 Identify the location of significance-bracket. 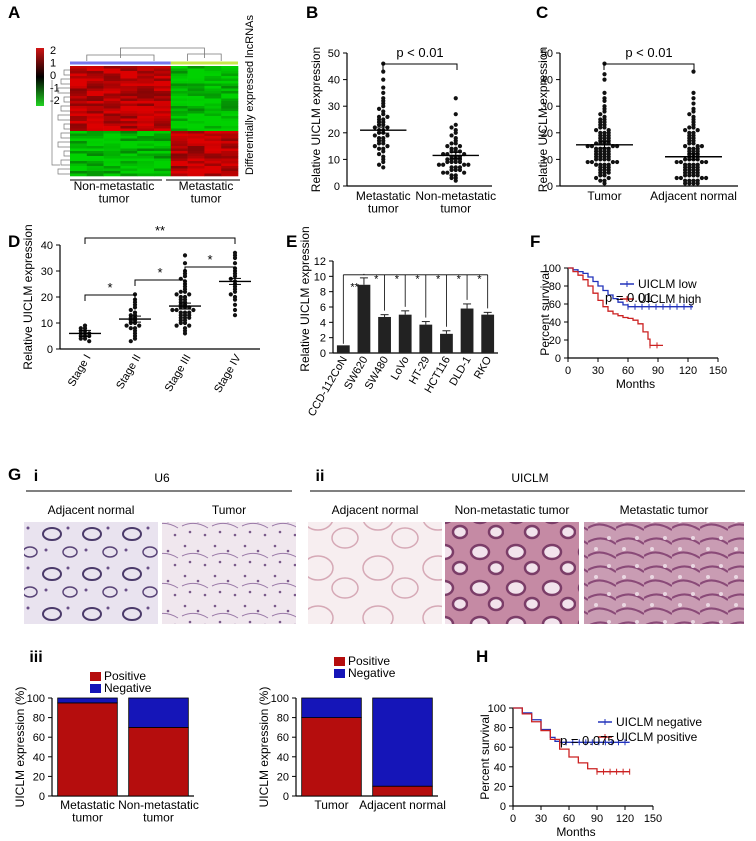
(649, 66).